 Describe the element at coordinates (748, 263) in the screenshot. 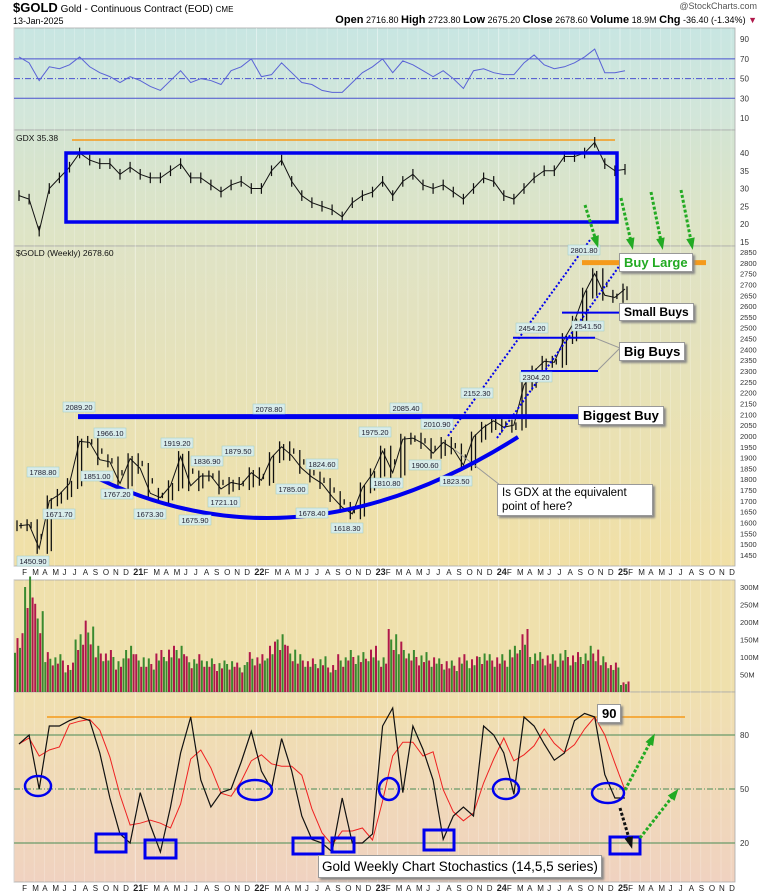

I see `y-tick-label: 2800` at that location.